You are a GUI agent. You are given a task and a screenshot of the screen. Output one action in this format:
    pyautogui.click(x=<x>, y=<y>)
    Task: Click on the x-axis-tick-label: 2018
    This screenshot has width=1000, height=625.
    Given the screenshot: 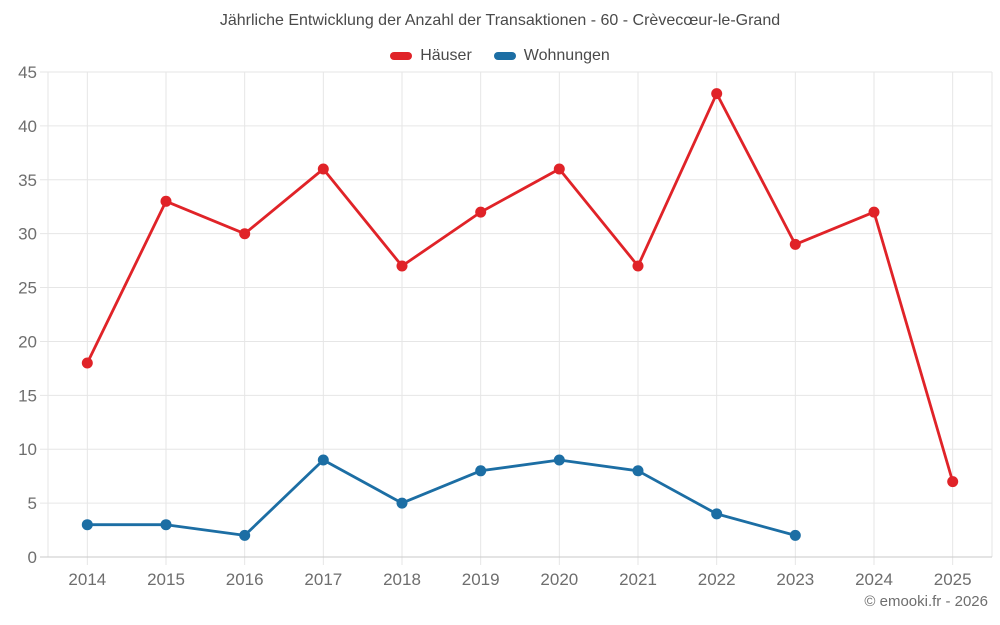 What is the action you would take?
    pyautogui.click(x=402, y=579)
    